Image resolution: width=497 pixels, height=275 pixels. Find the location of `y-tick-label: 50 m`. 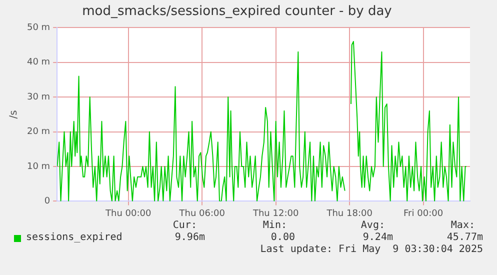

y-tick-label: 50 m is located at coordinates (38, 27).